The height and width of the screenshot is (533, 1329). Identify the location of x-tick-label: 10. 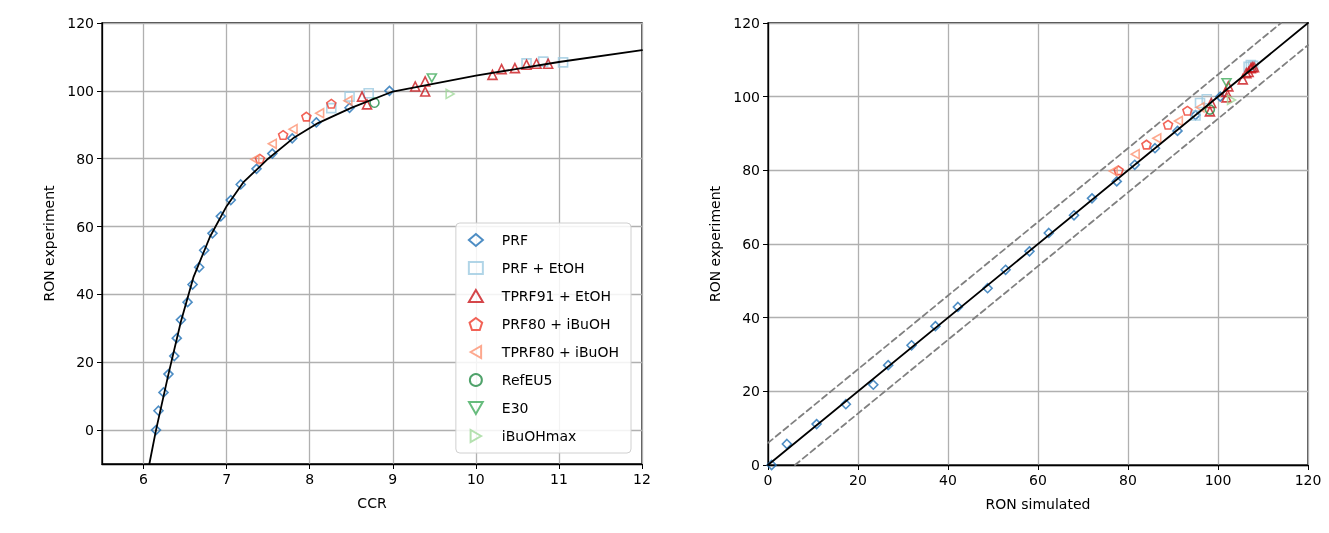
(475, 479).